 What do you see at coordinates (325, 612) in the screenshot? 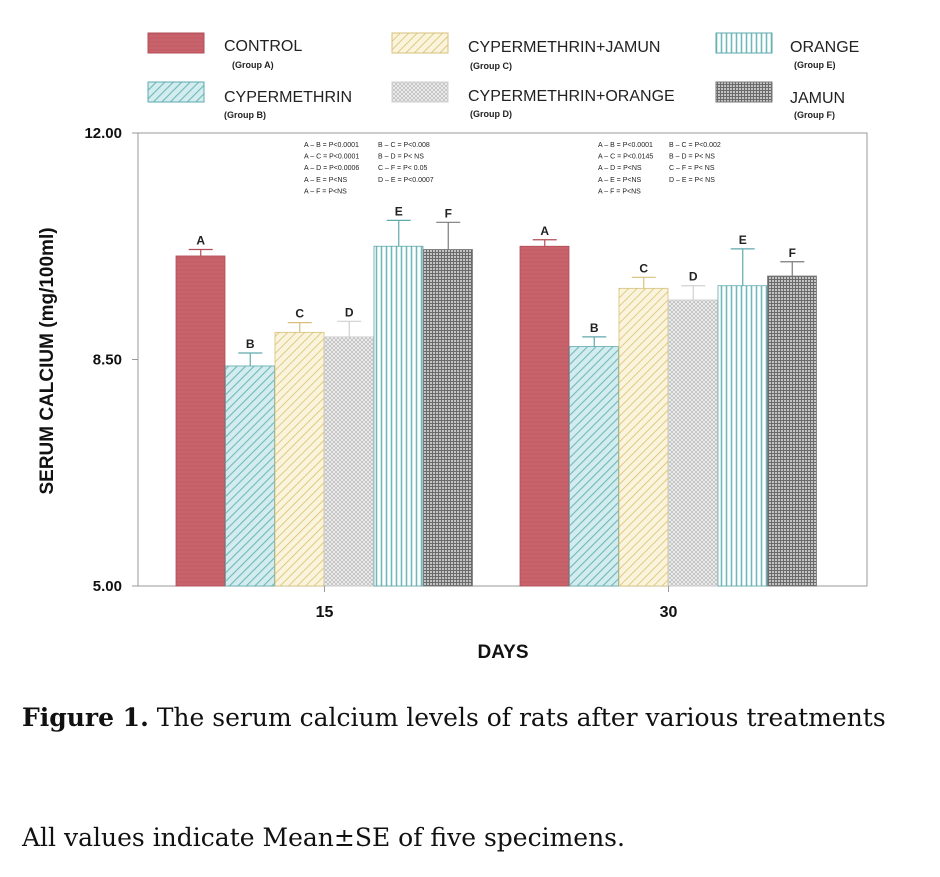
I see `x-tick-label: 15` at bounding box center [325, 612].